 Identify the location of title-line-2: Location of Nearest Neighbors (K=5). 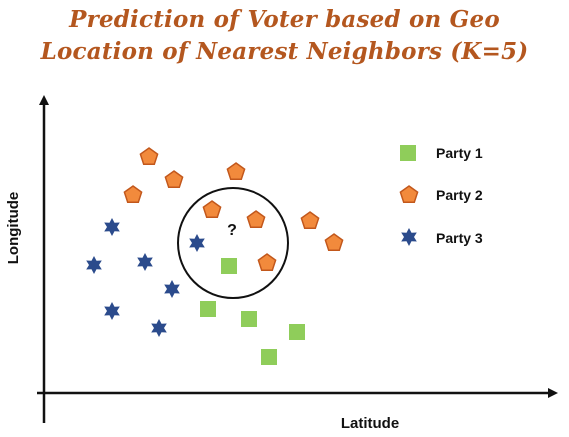
(284, 51).